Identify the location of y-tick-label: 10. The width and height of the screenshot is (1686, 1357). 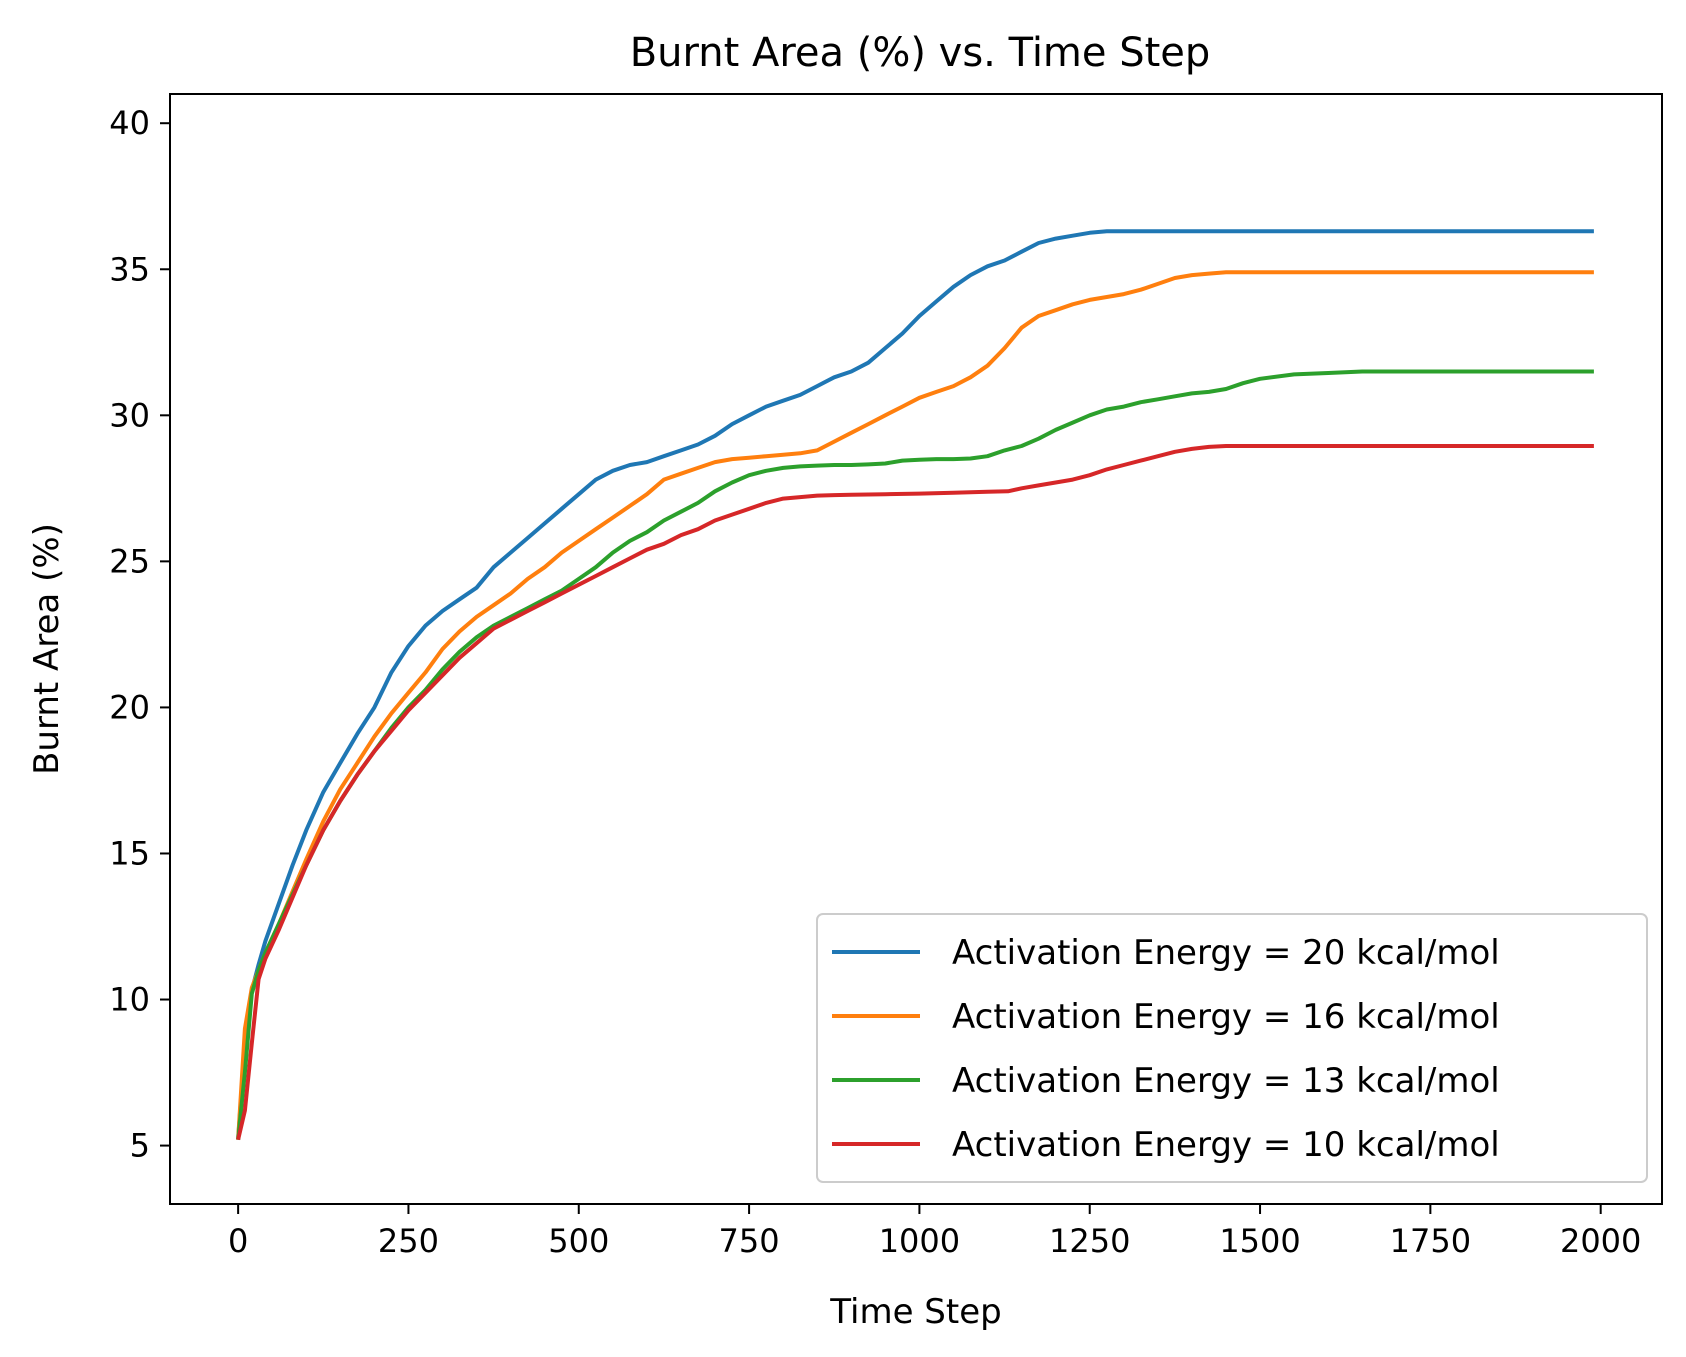
(129, 1000).